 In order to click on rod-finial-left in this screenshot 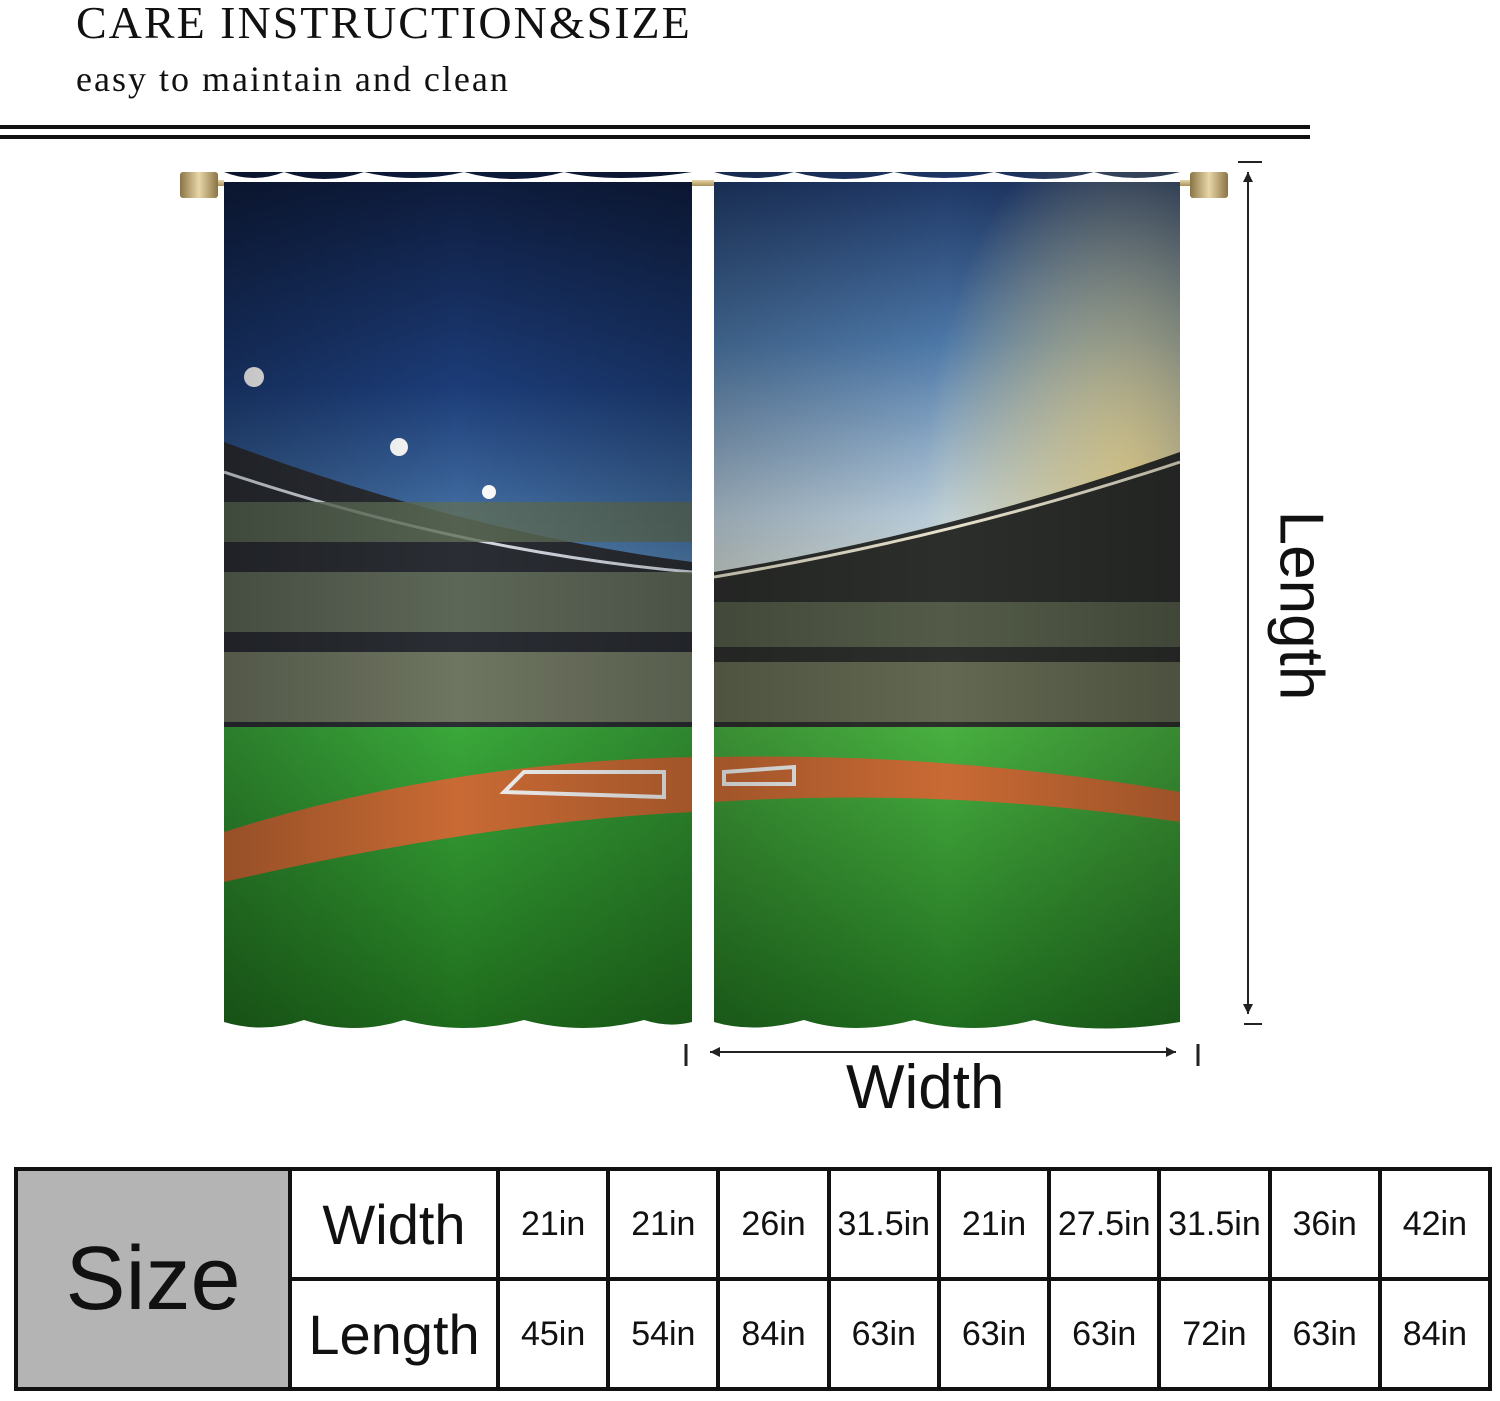, I will do `click(199, 185)`.